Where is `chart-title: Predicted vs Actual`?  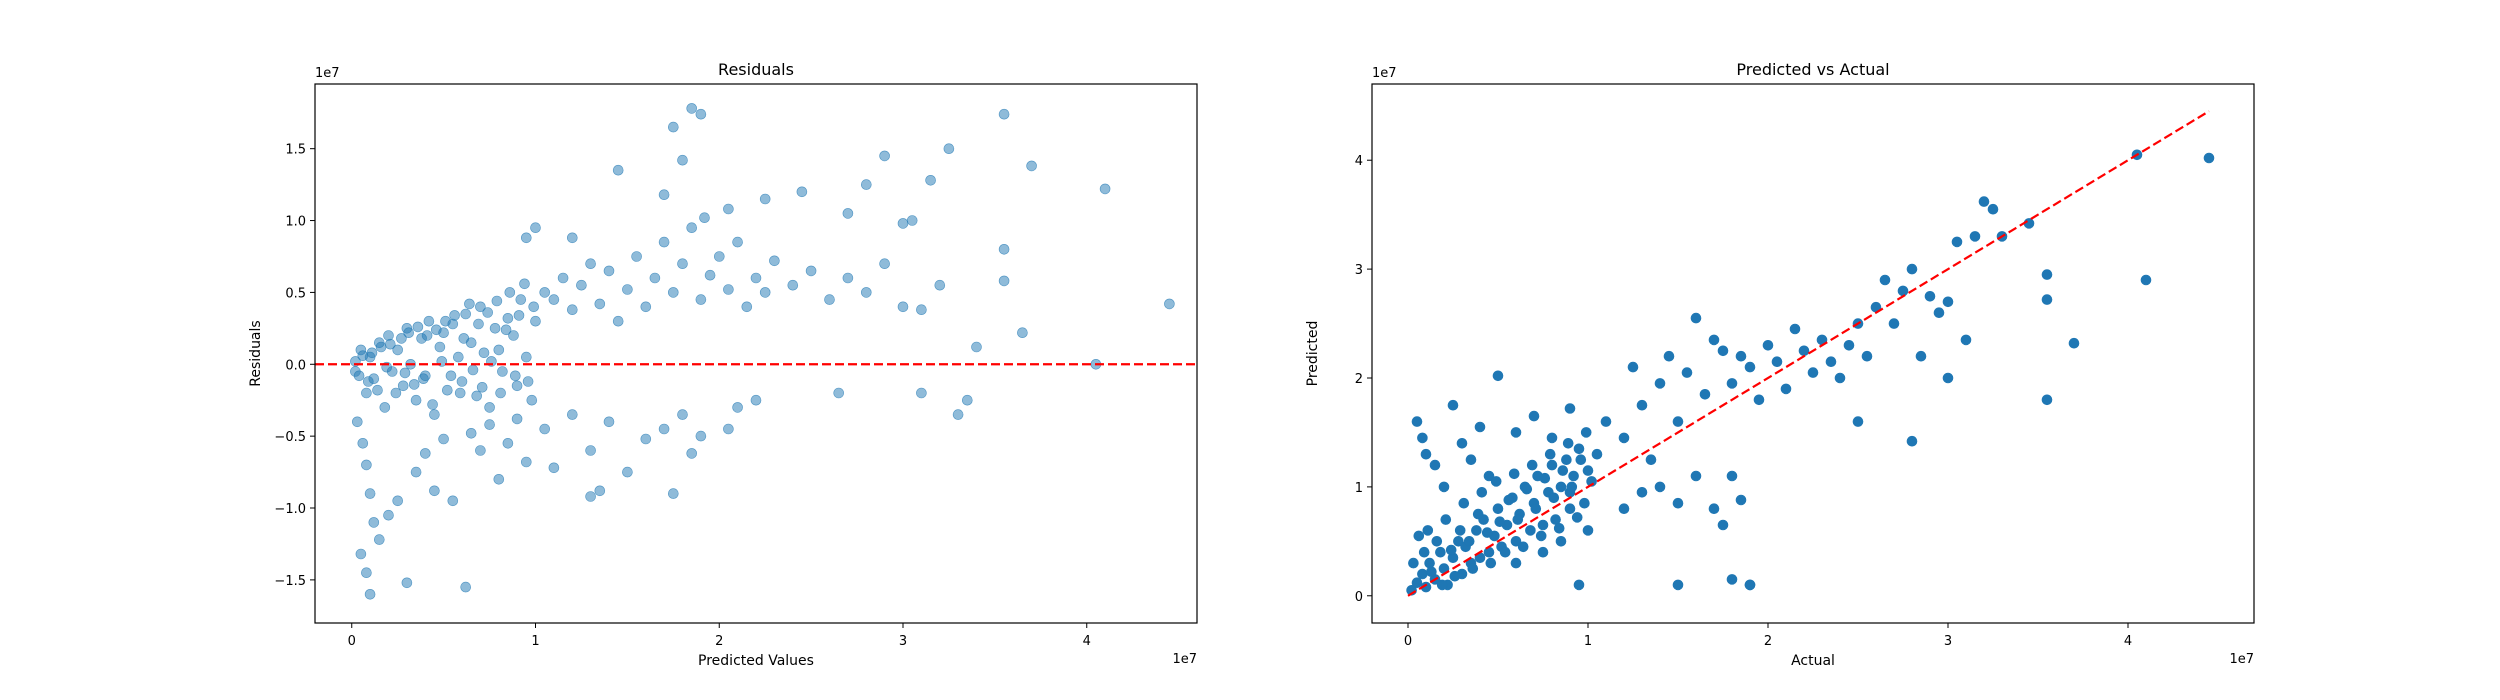
chart-title: Predicted vs Actual is located at coordinates (1812, 69).